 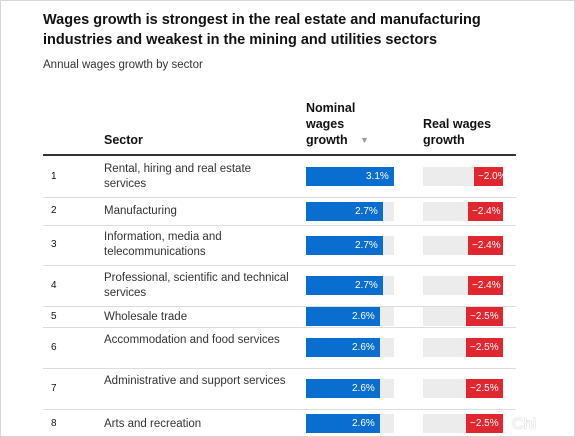 What do you see at coordinates (327, 140) in the screenshot?
I see `column-header-nominal-line-3: growth` at bounding box center [327, 140].